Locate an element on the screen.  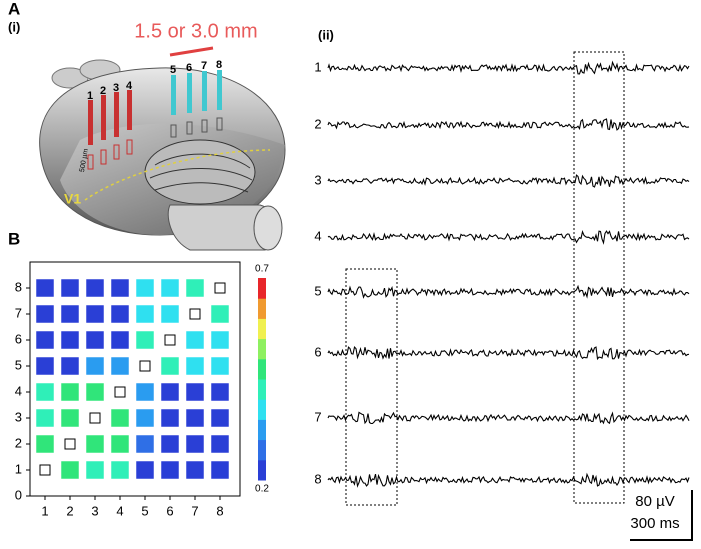
electrode-label: 8 is located at coordinates (219, 65).